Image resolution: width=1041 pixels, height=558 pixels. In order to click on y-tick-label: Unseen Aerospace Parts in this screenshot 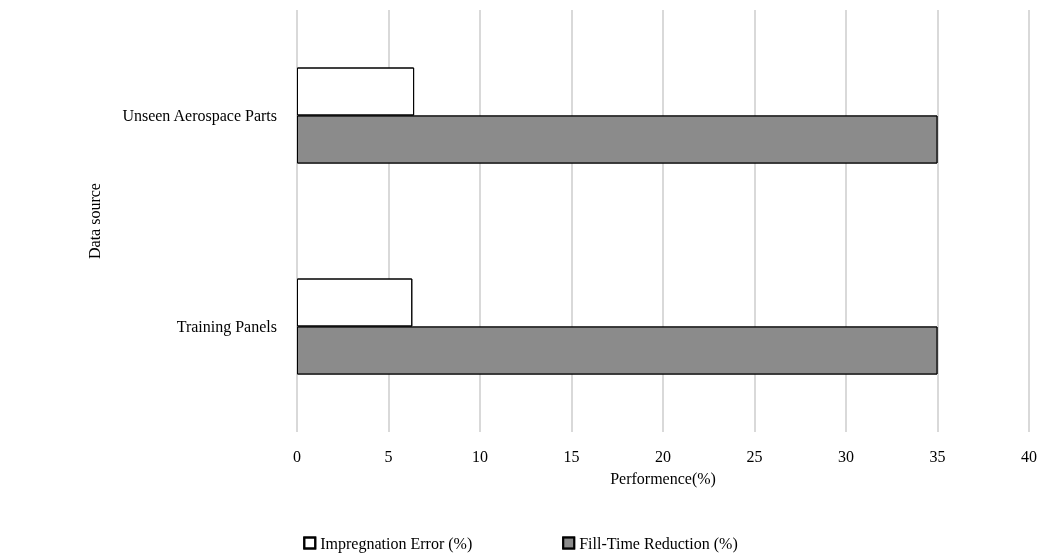, I will do `click(199, 116)`.